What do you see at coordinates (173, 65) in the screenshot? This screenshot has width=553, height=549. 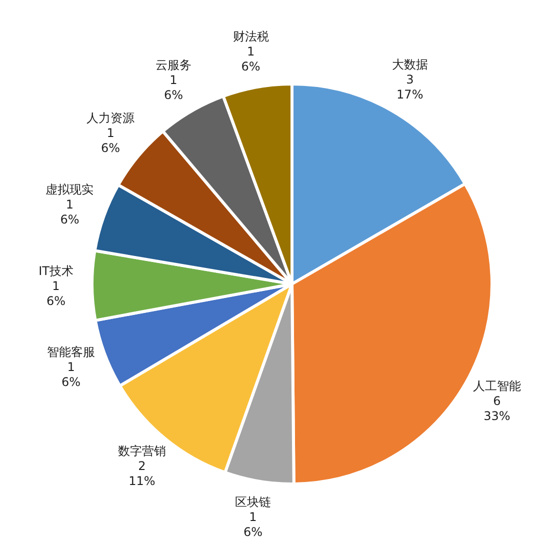 I see `slice-label: 云服务` at bounding box center [173, 65].